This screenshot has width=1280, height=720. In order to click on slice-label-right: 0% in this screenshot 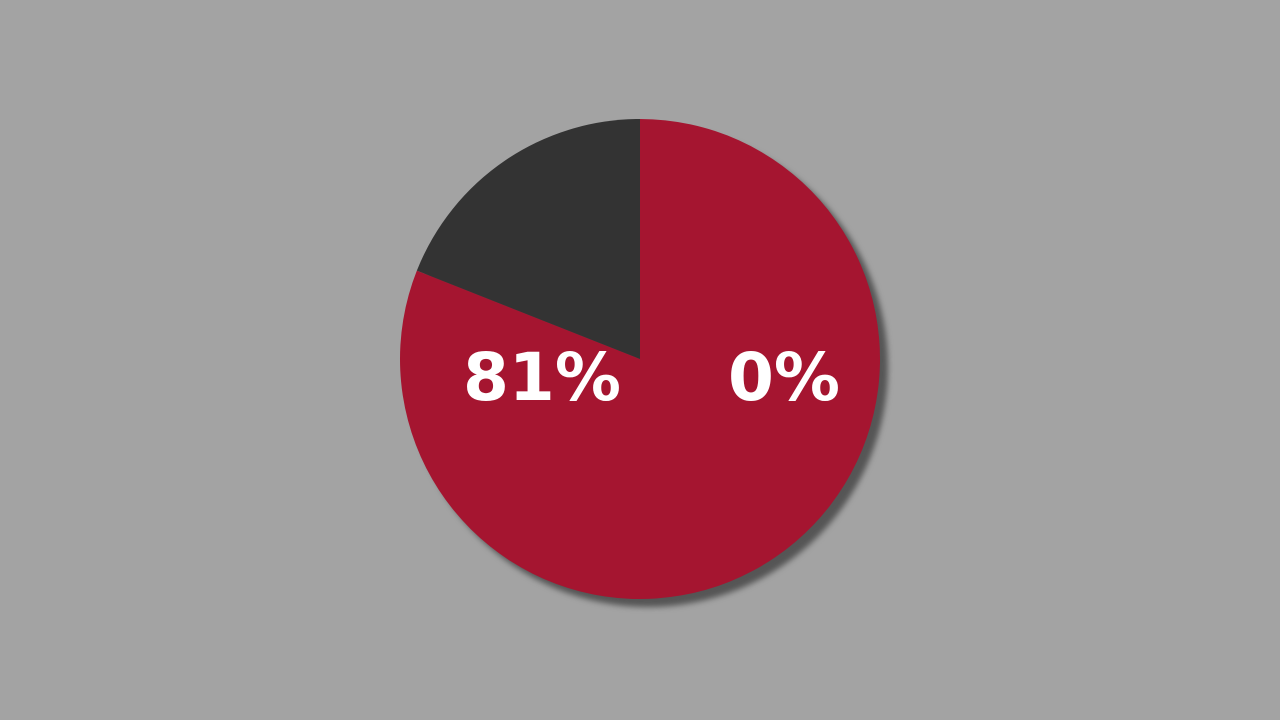, I will do `click(784, 377)`.